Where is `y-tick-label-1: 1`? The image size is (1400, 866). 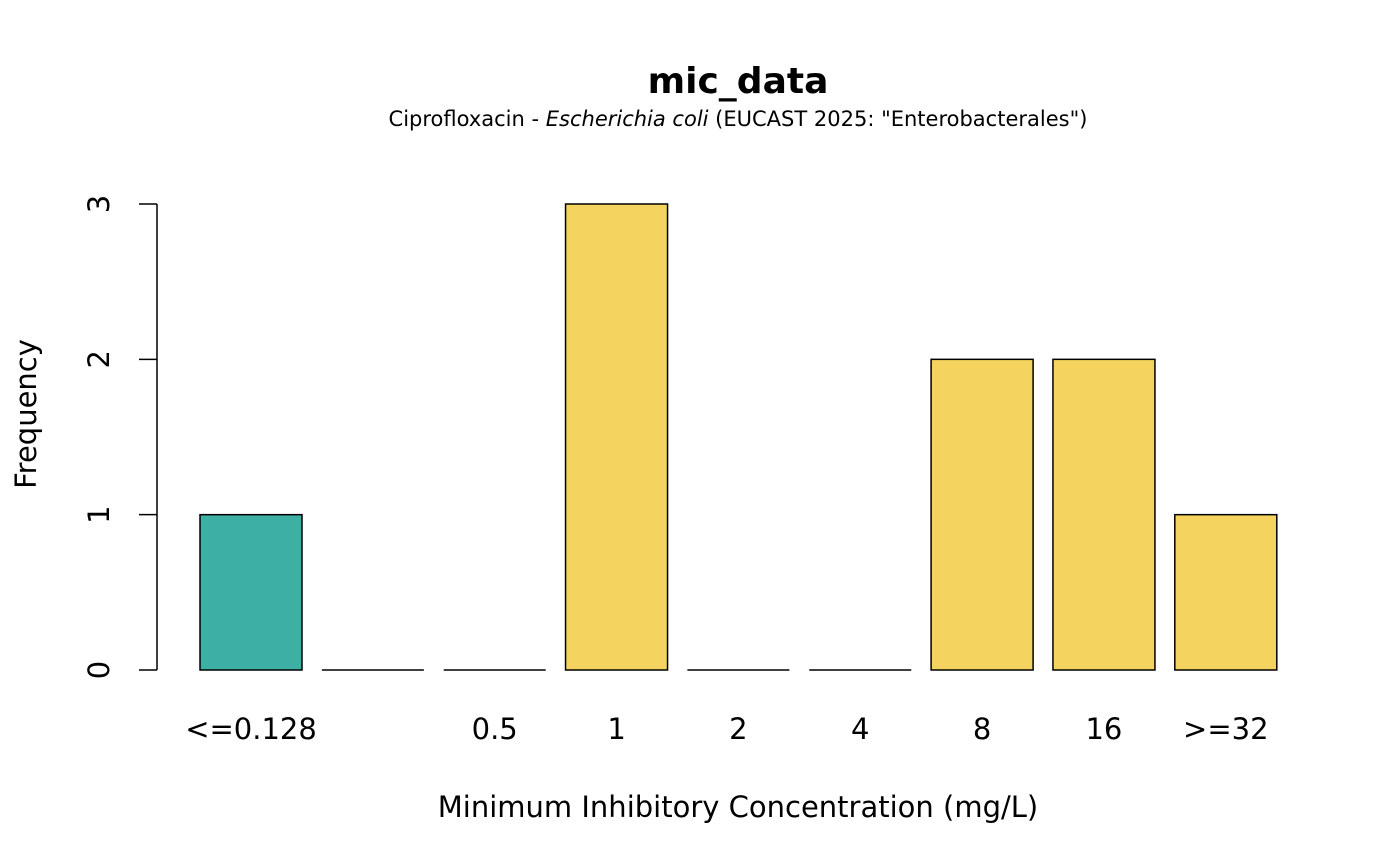
y-tick-label-1: 1 is located at coordinates (99, 514).